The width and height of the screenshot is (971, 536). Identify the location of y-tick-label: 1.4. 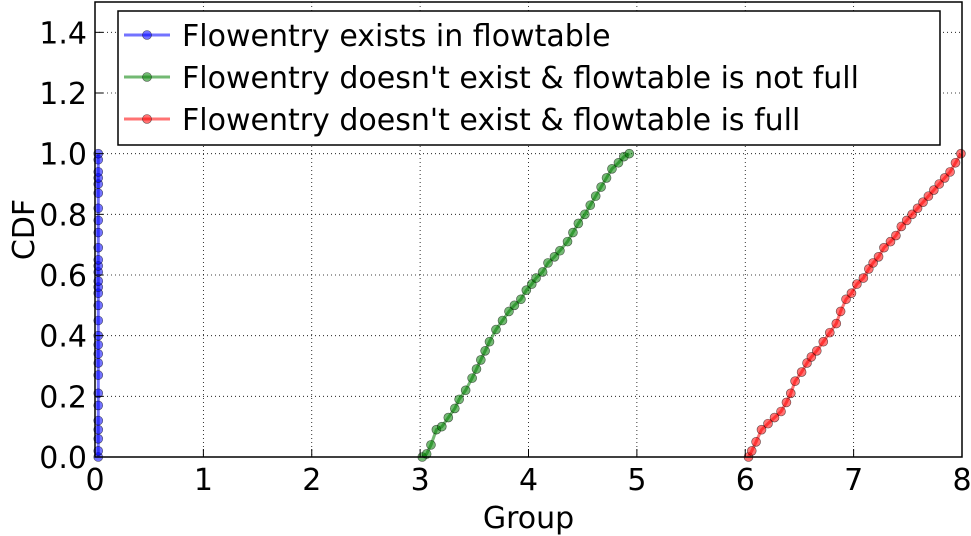
(63, 33).